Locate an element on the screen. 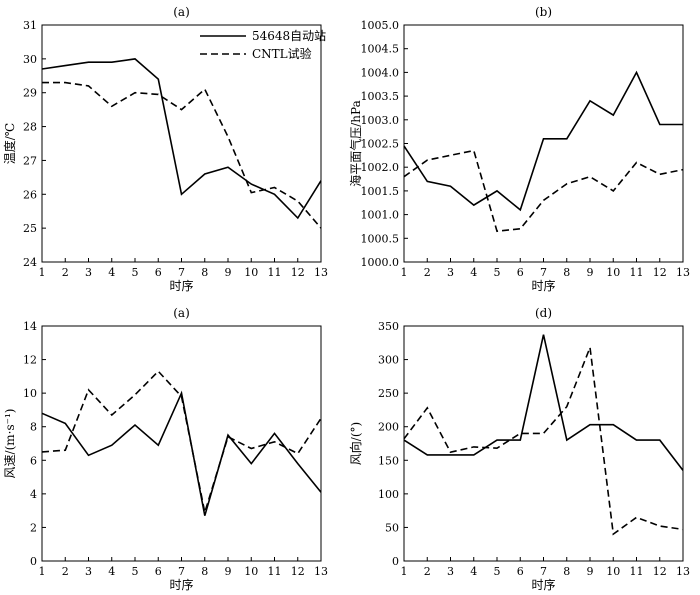 The width and height of the screenshot is (700, 595). y-tick-label: 24 is located at coordinates (30, 262).